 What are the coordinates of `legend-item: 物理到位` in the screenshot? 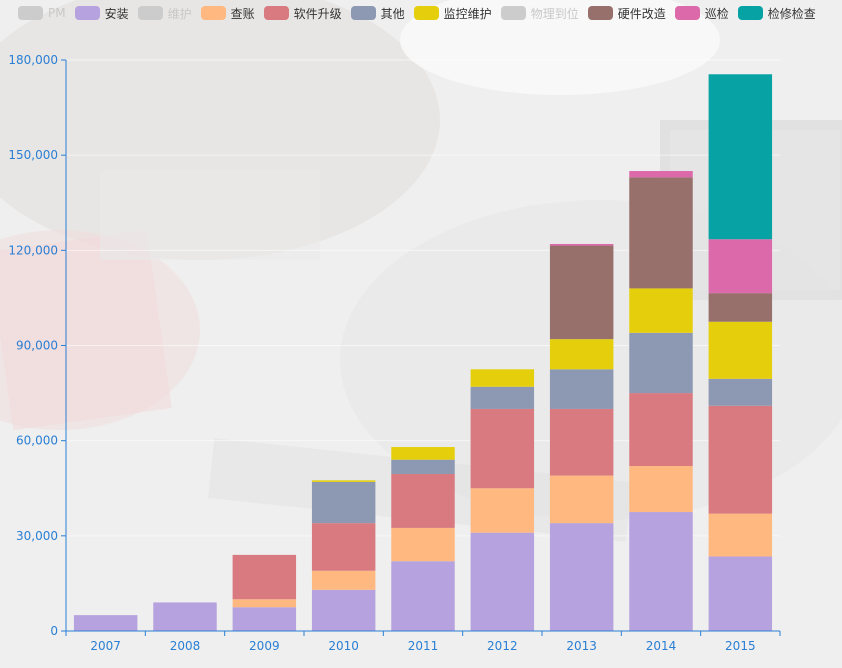 It's located at (539, 13).